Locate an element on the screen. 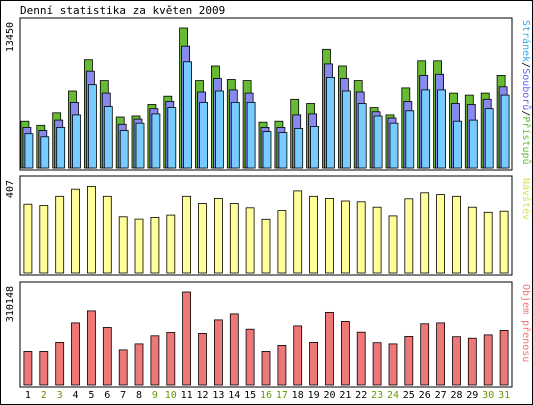 The width and height of the screenshot is (533, 405). day-label-13: 13 is located at coordinates (218, 395).